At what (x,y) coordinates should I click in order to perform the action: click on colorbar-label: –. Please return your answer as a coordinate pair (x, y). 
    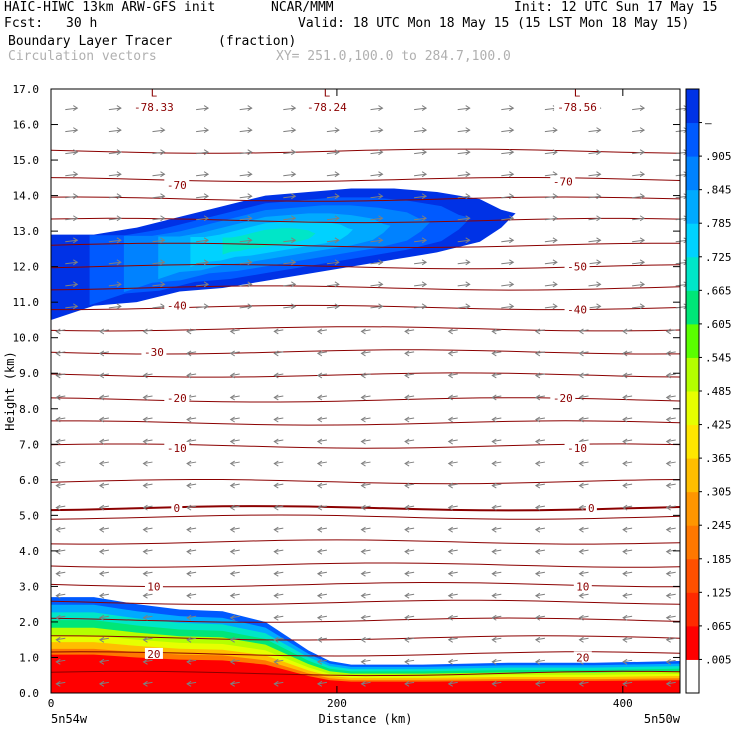
    Looking at the image, I should click on (708, 123).